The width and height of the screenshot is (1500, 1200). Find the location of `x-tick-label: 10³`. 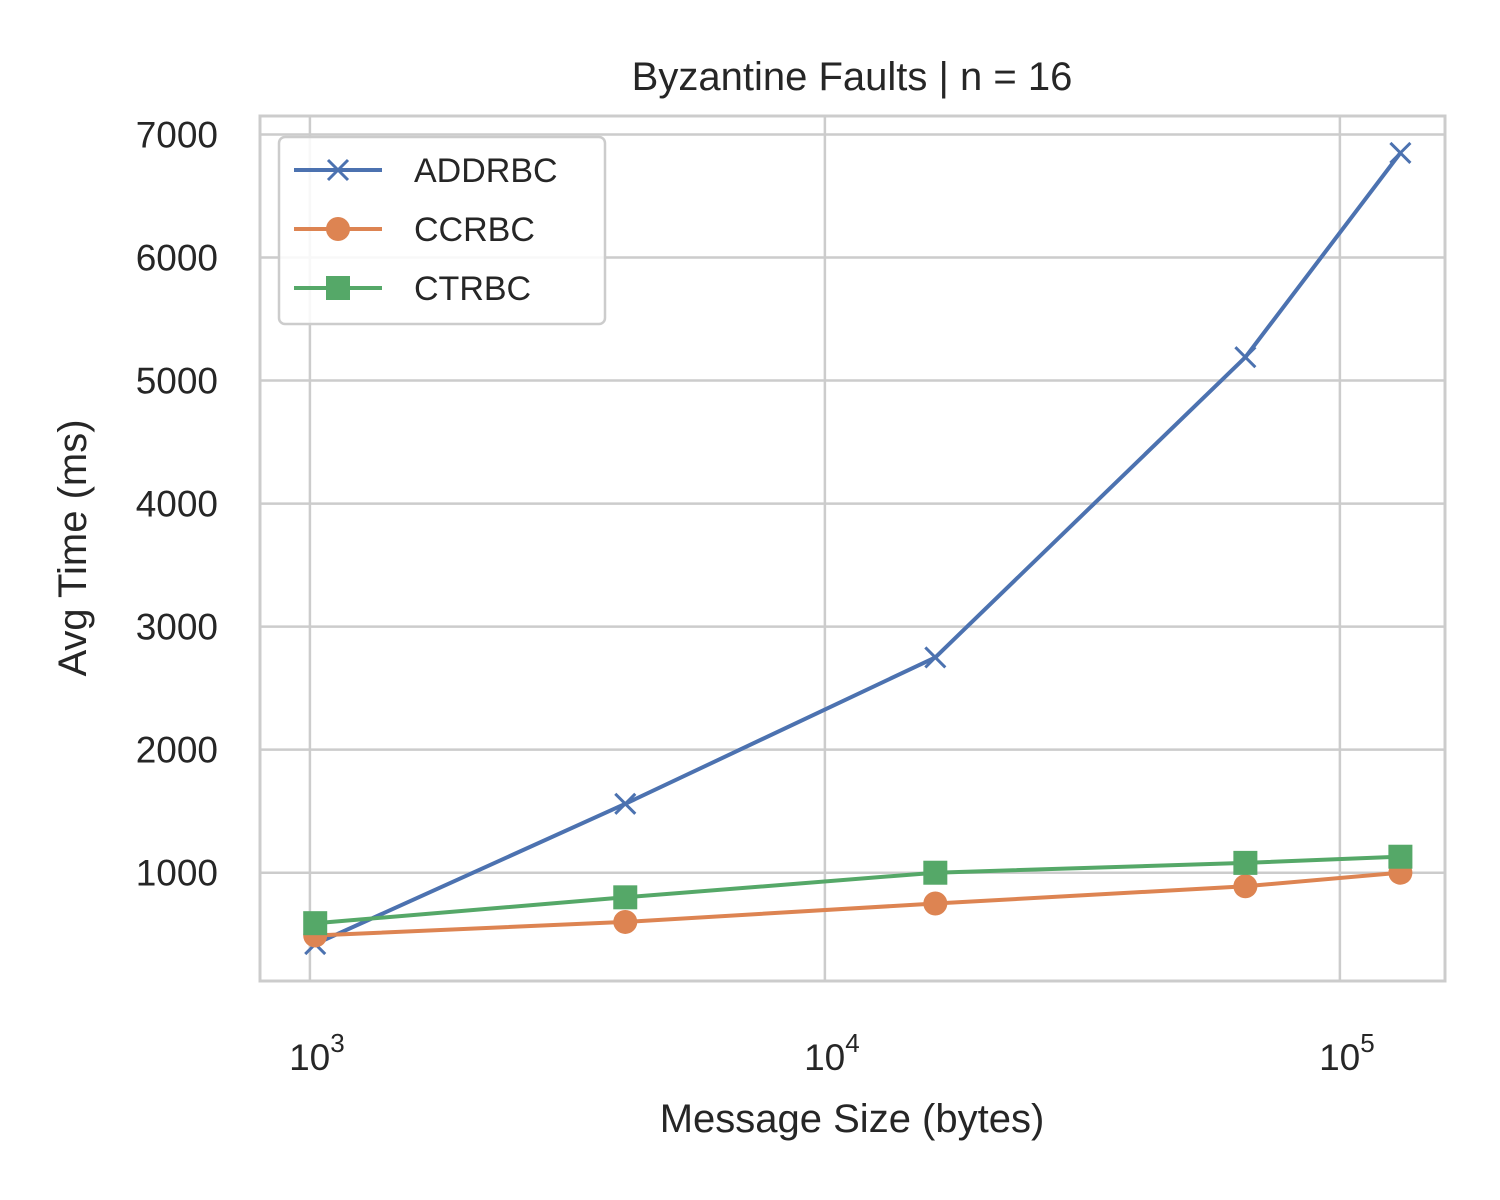

x-tick-label: 10³ is located at coordinates (317, 1053).